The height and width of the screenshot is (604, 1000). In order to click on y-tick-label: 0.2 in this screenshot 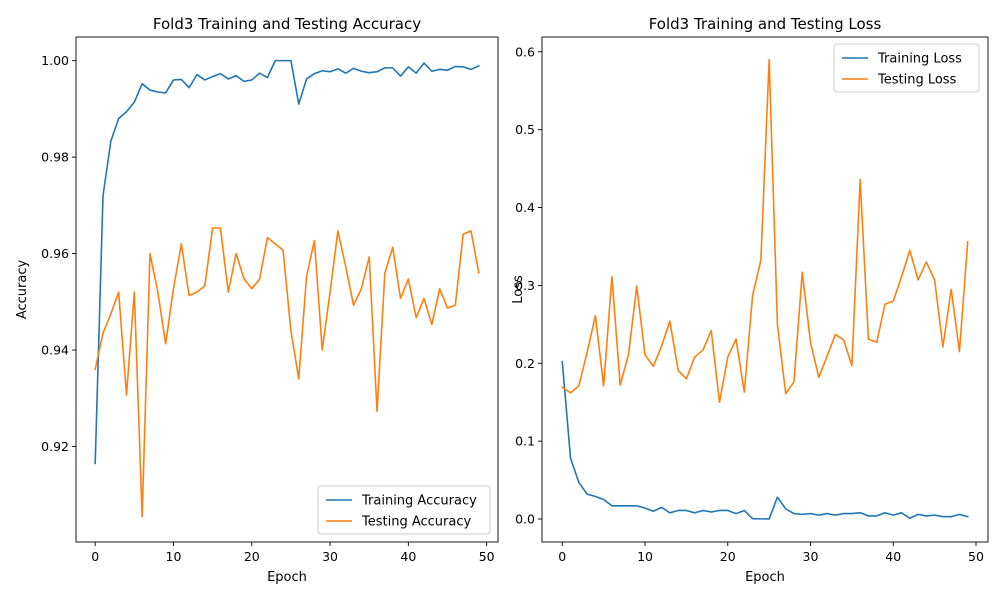, I will do `click(525, 363)`.